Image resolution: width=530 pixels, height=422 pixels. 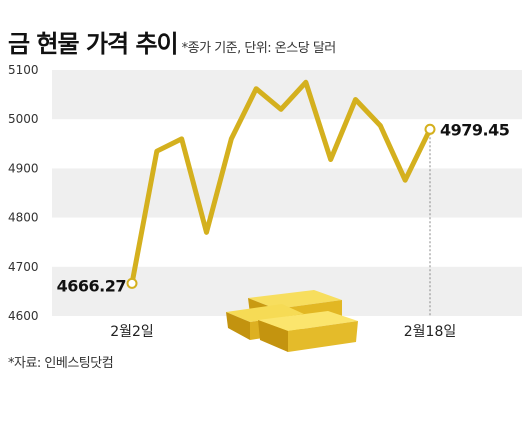 What do you see at coordinates (430, 332) in the screenshot?
I see `x-tick-label: 2월18일` at bounding box center [430, 332].